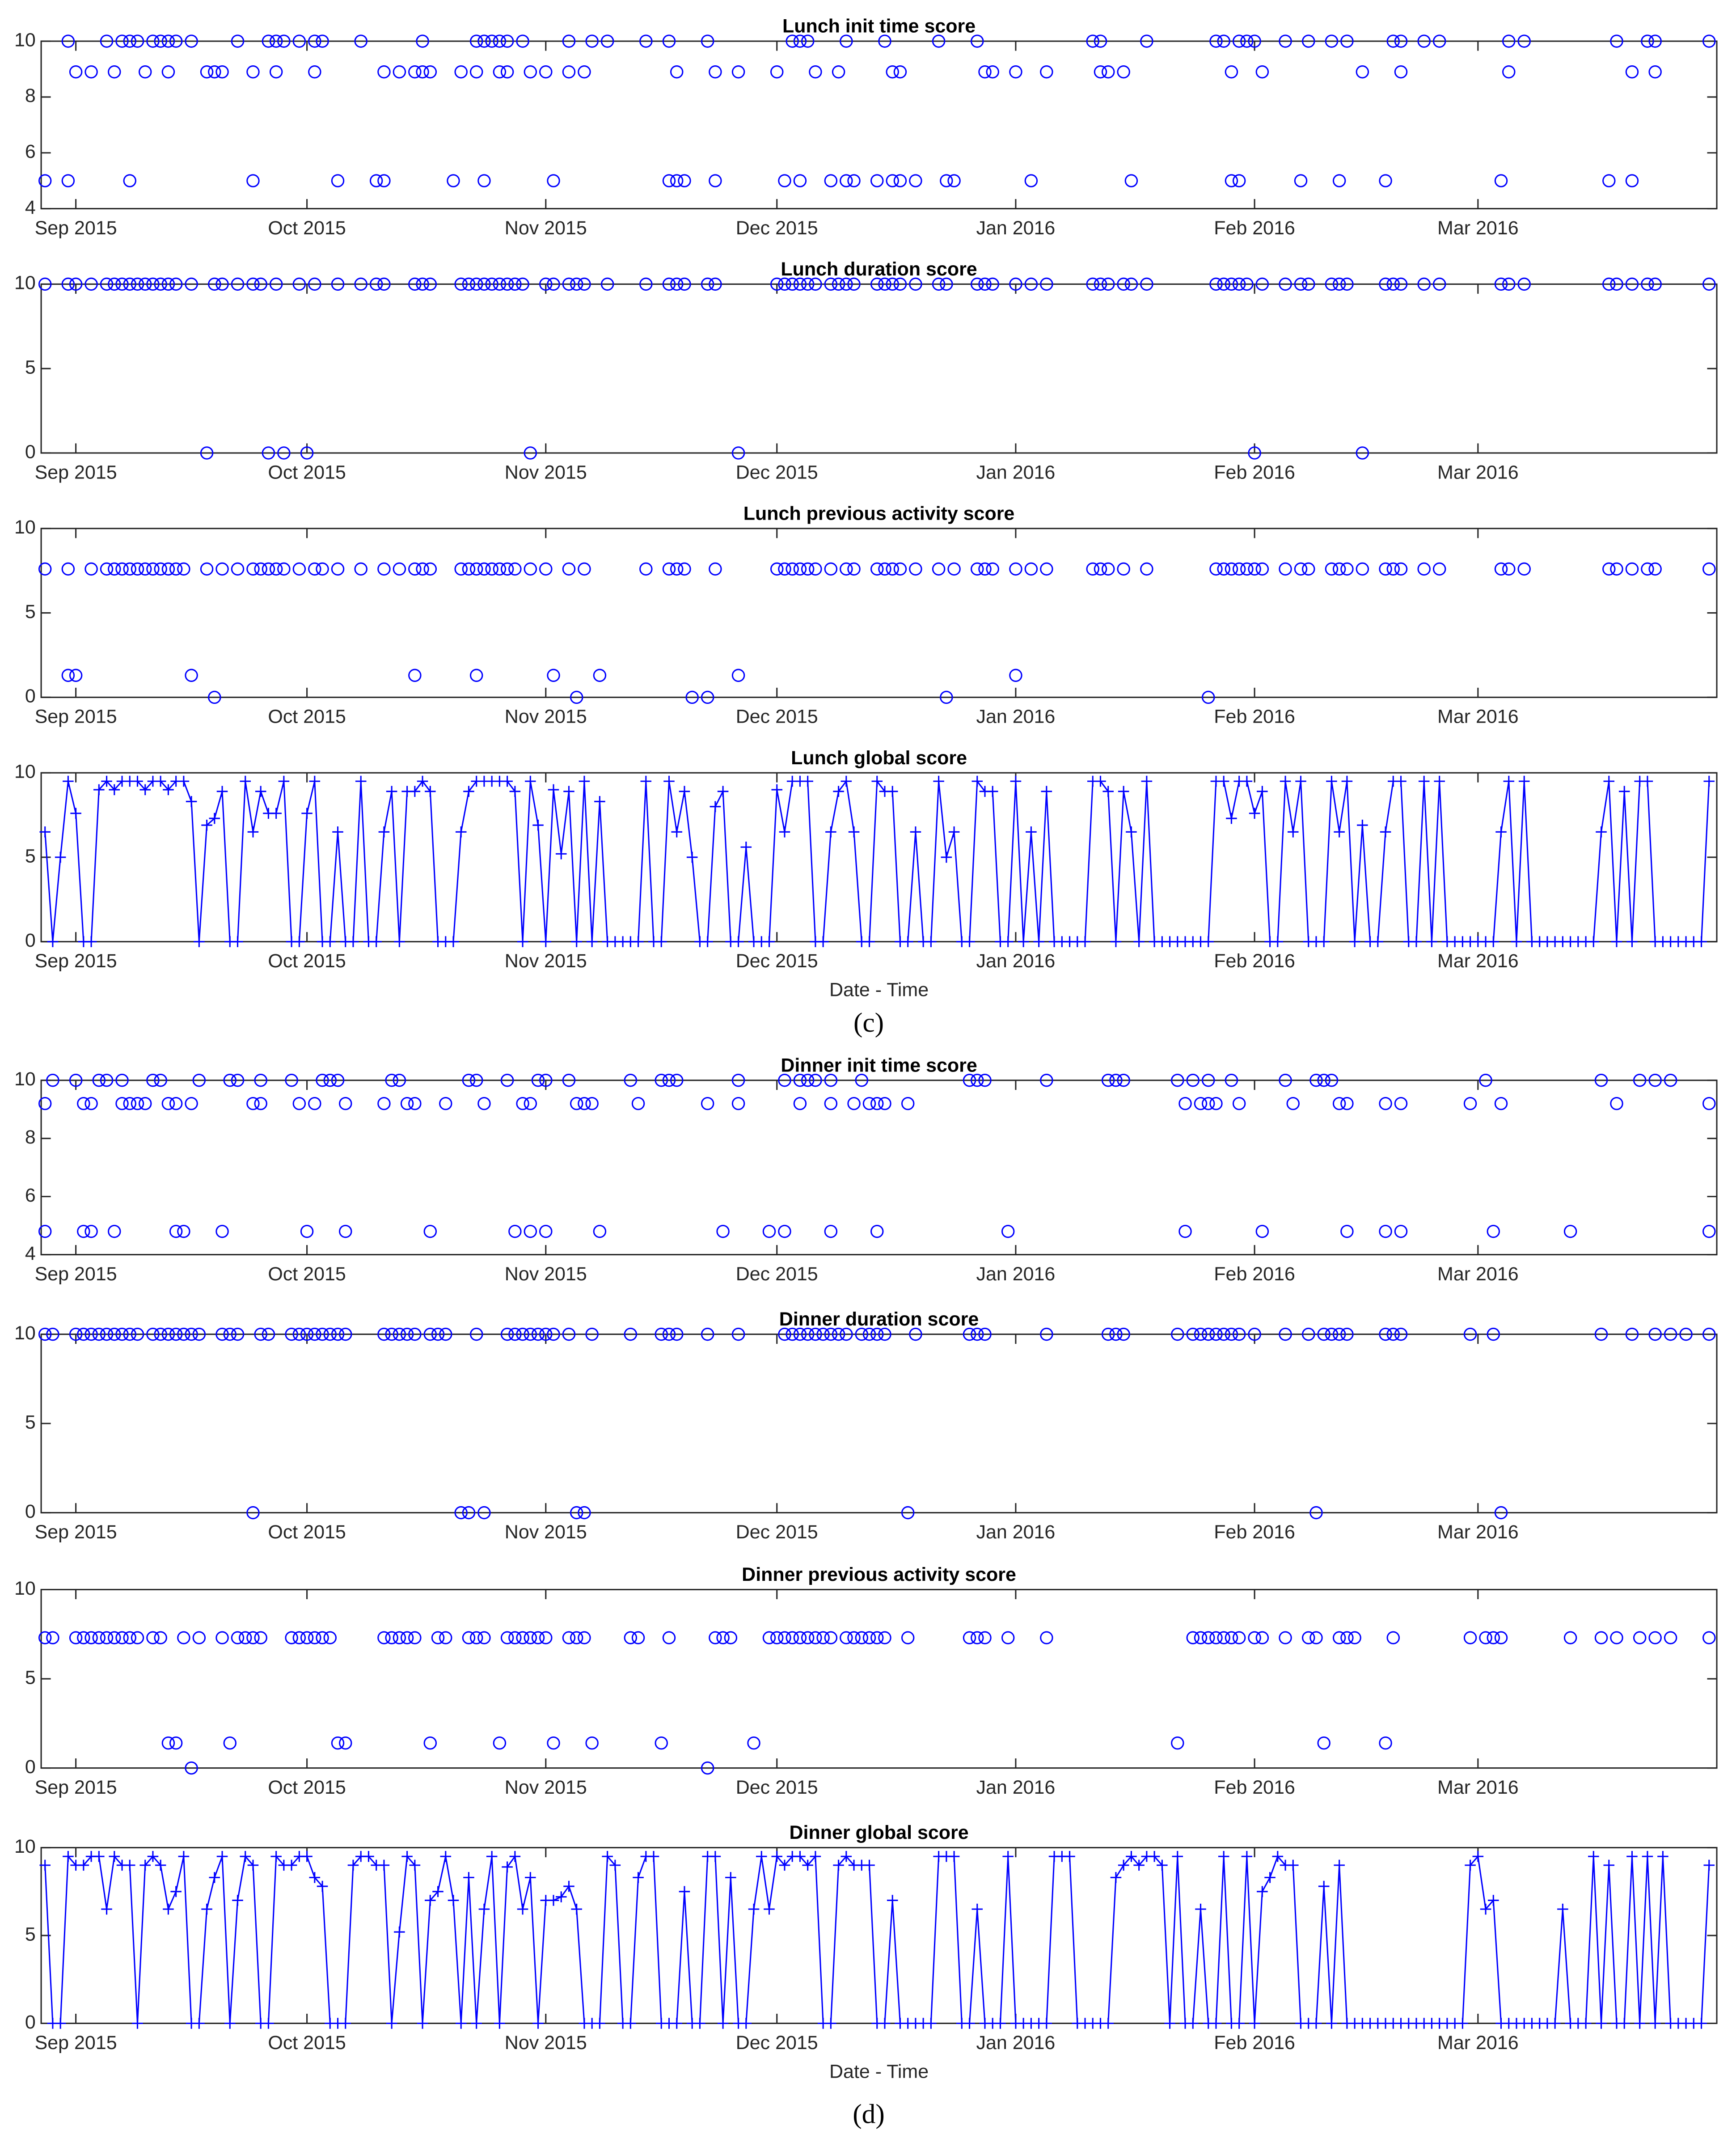  I want to click on x-tick-label: Dec 2015, so click(777, 1274).